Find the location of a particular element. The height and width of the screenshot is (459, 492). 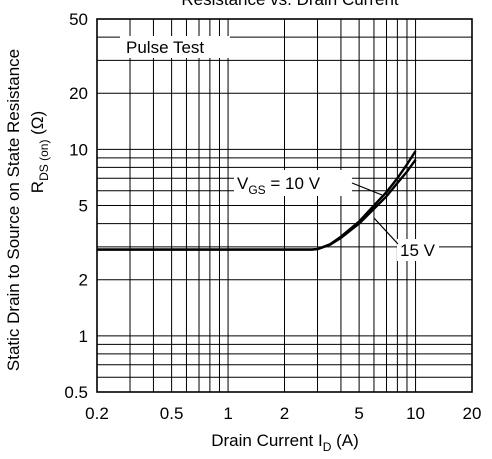

vgs10-leader is located at coordinates (367, 189).